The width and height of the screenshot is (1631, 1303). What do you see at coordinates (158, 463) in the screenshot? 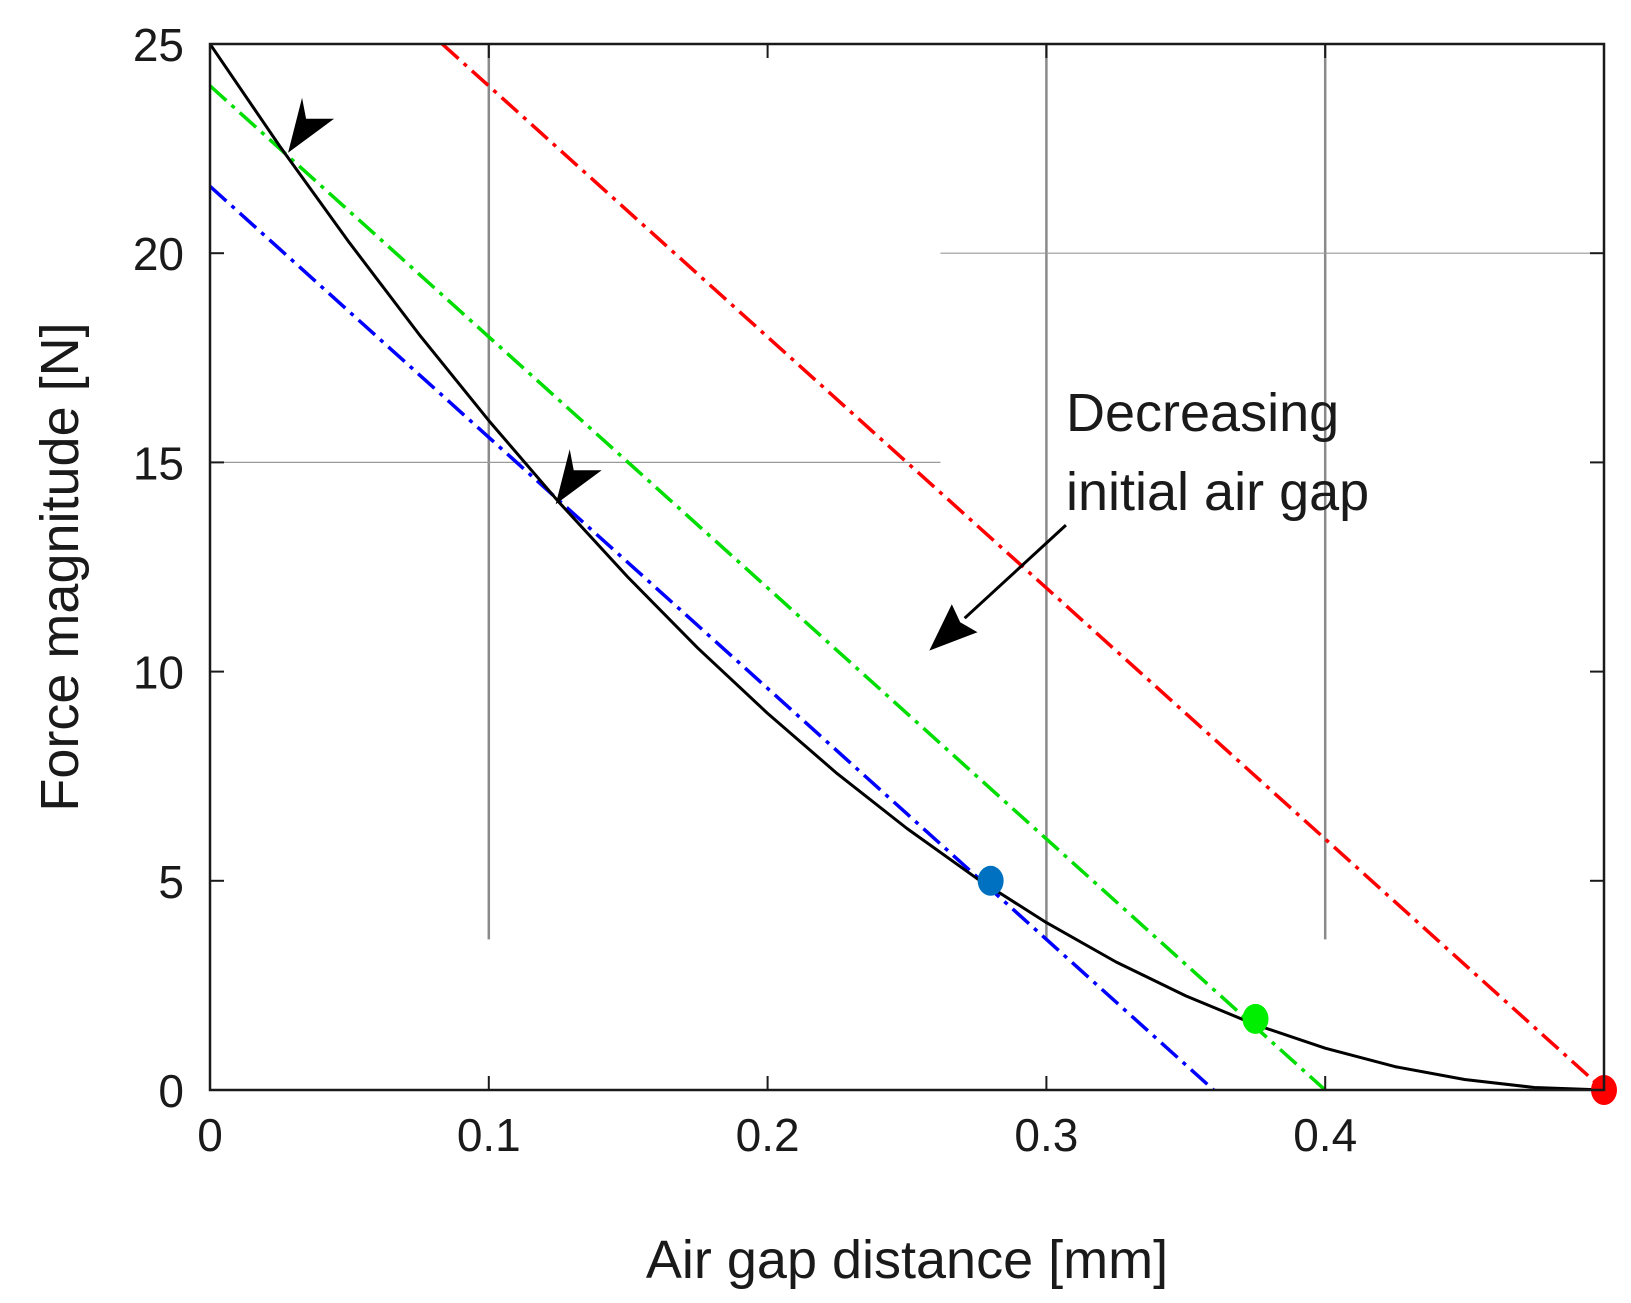
I see `y-tick-label: 15` at bounding box center [158, 463].